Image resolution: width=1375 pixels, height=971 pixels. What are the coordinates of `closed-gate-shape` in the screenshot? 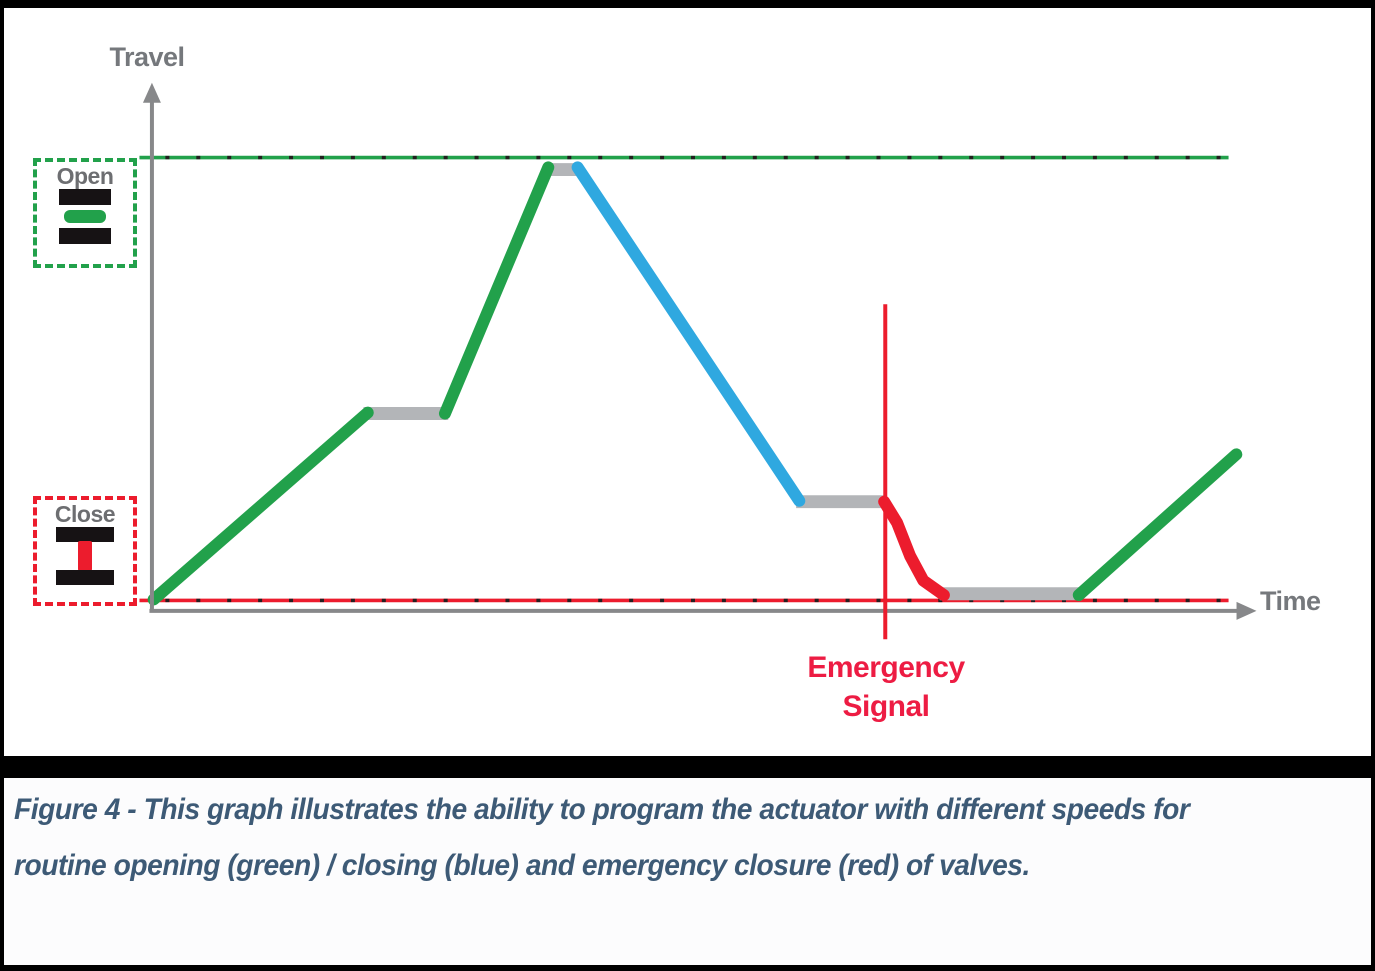 It's located at (85, 556).